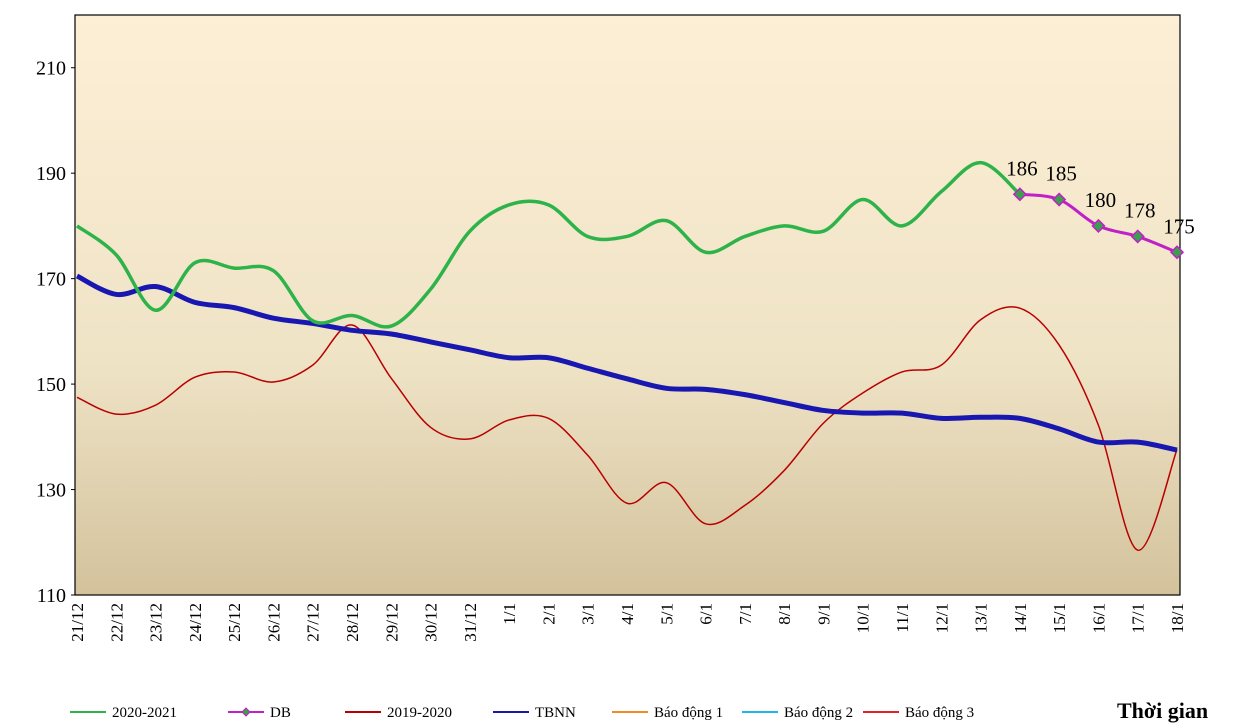 The image size is (1233, 727). Describe the element at coordinates (745, 614) in the screenshot. I see `x-tick-label: 7/1` at that location.